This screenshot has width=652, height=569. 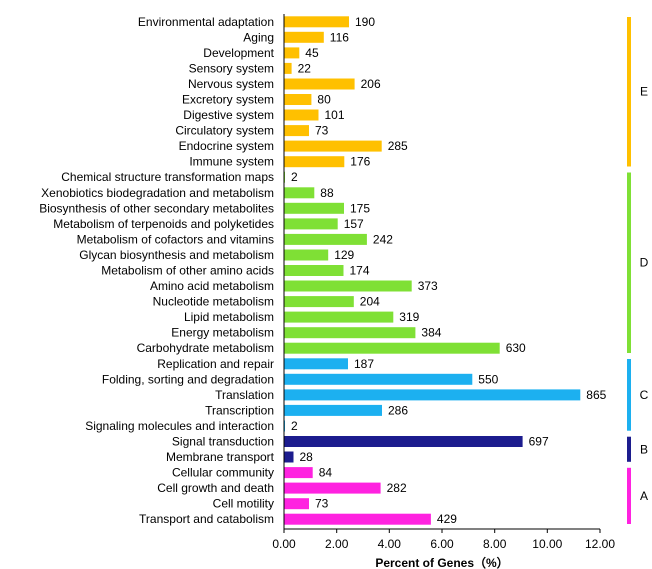 I want to click on category-label: Cell growth and death, so click(x=215, y=488).